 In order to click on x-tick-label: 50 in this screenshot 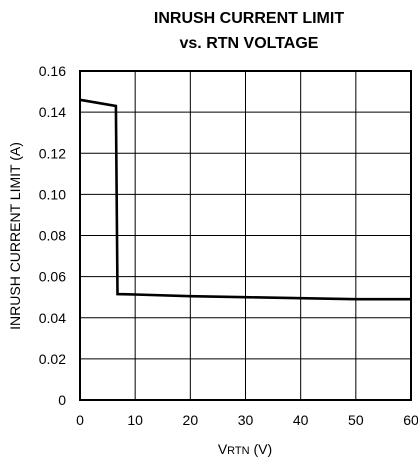, I will do `click(356, 420)`.